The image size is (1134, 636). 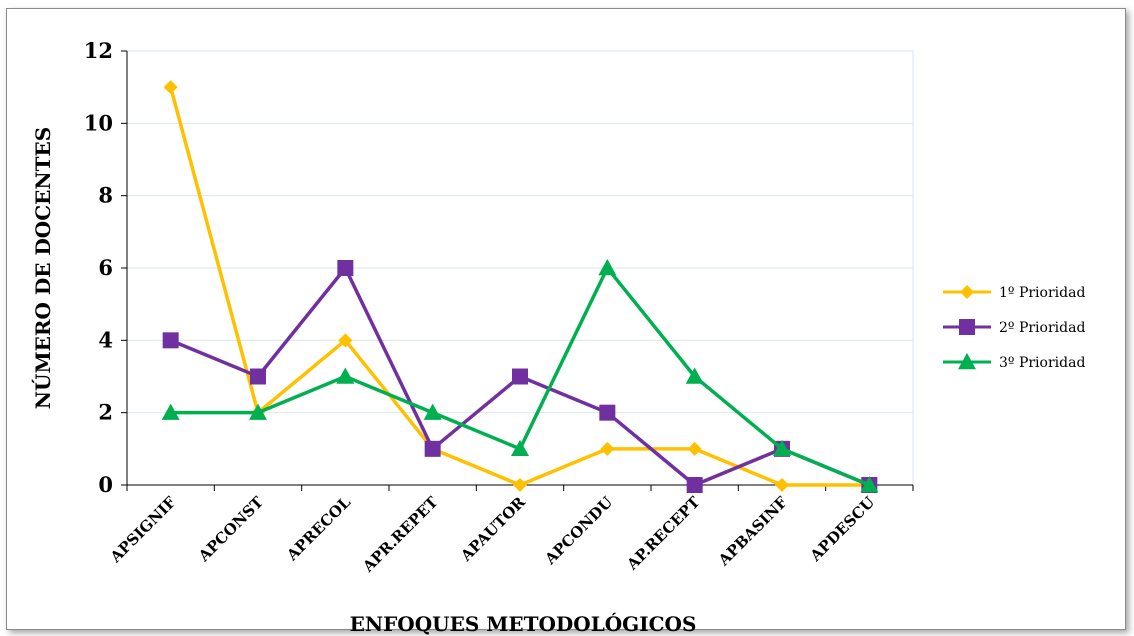 What do you see at coordinates (578, 530) in the screenshot?
I see `x-tick-label: APCONDU` at bounding box center [578, 530].